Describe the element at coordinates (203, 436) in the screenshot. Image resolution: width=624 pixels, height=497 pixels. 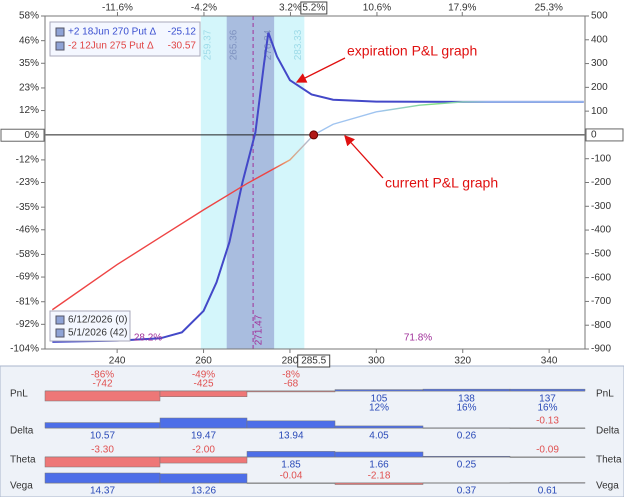
I see `greek-value: 19.47` at that location.